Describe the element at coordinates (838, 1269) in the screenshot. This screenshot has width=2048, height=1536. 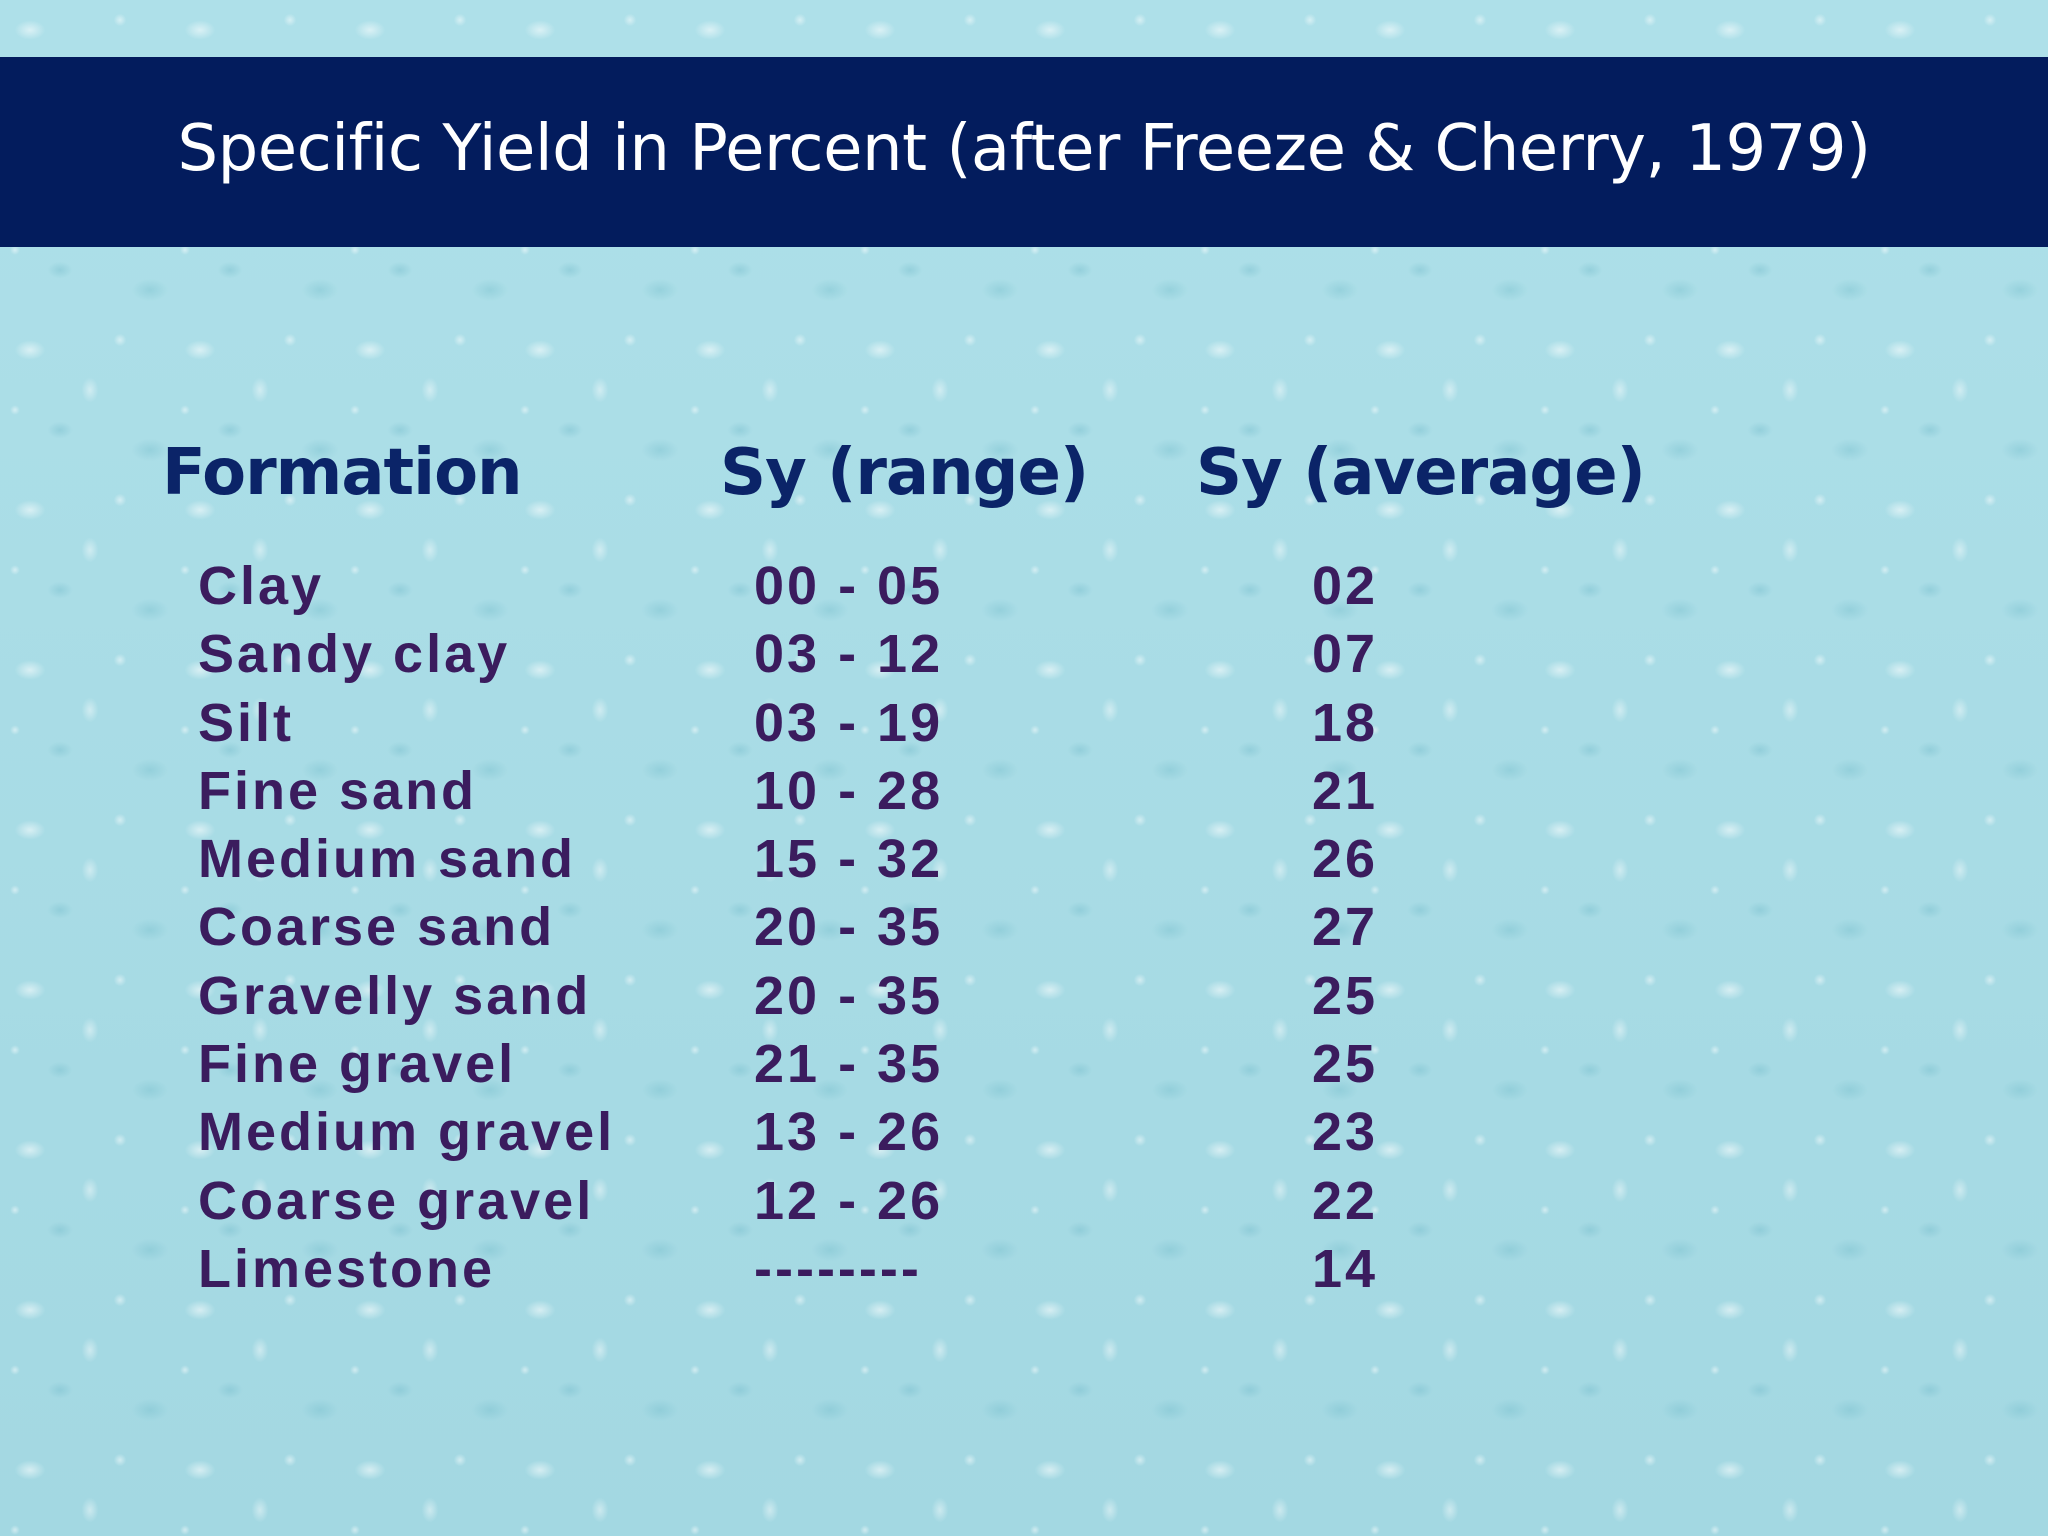
I see `range-cell: --------` at that location.